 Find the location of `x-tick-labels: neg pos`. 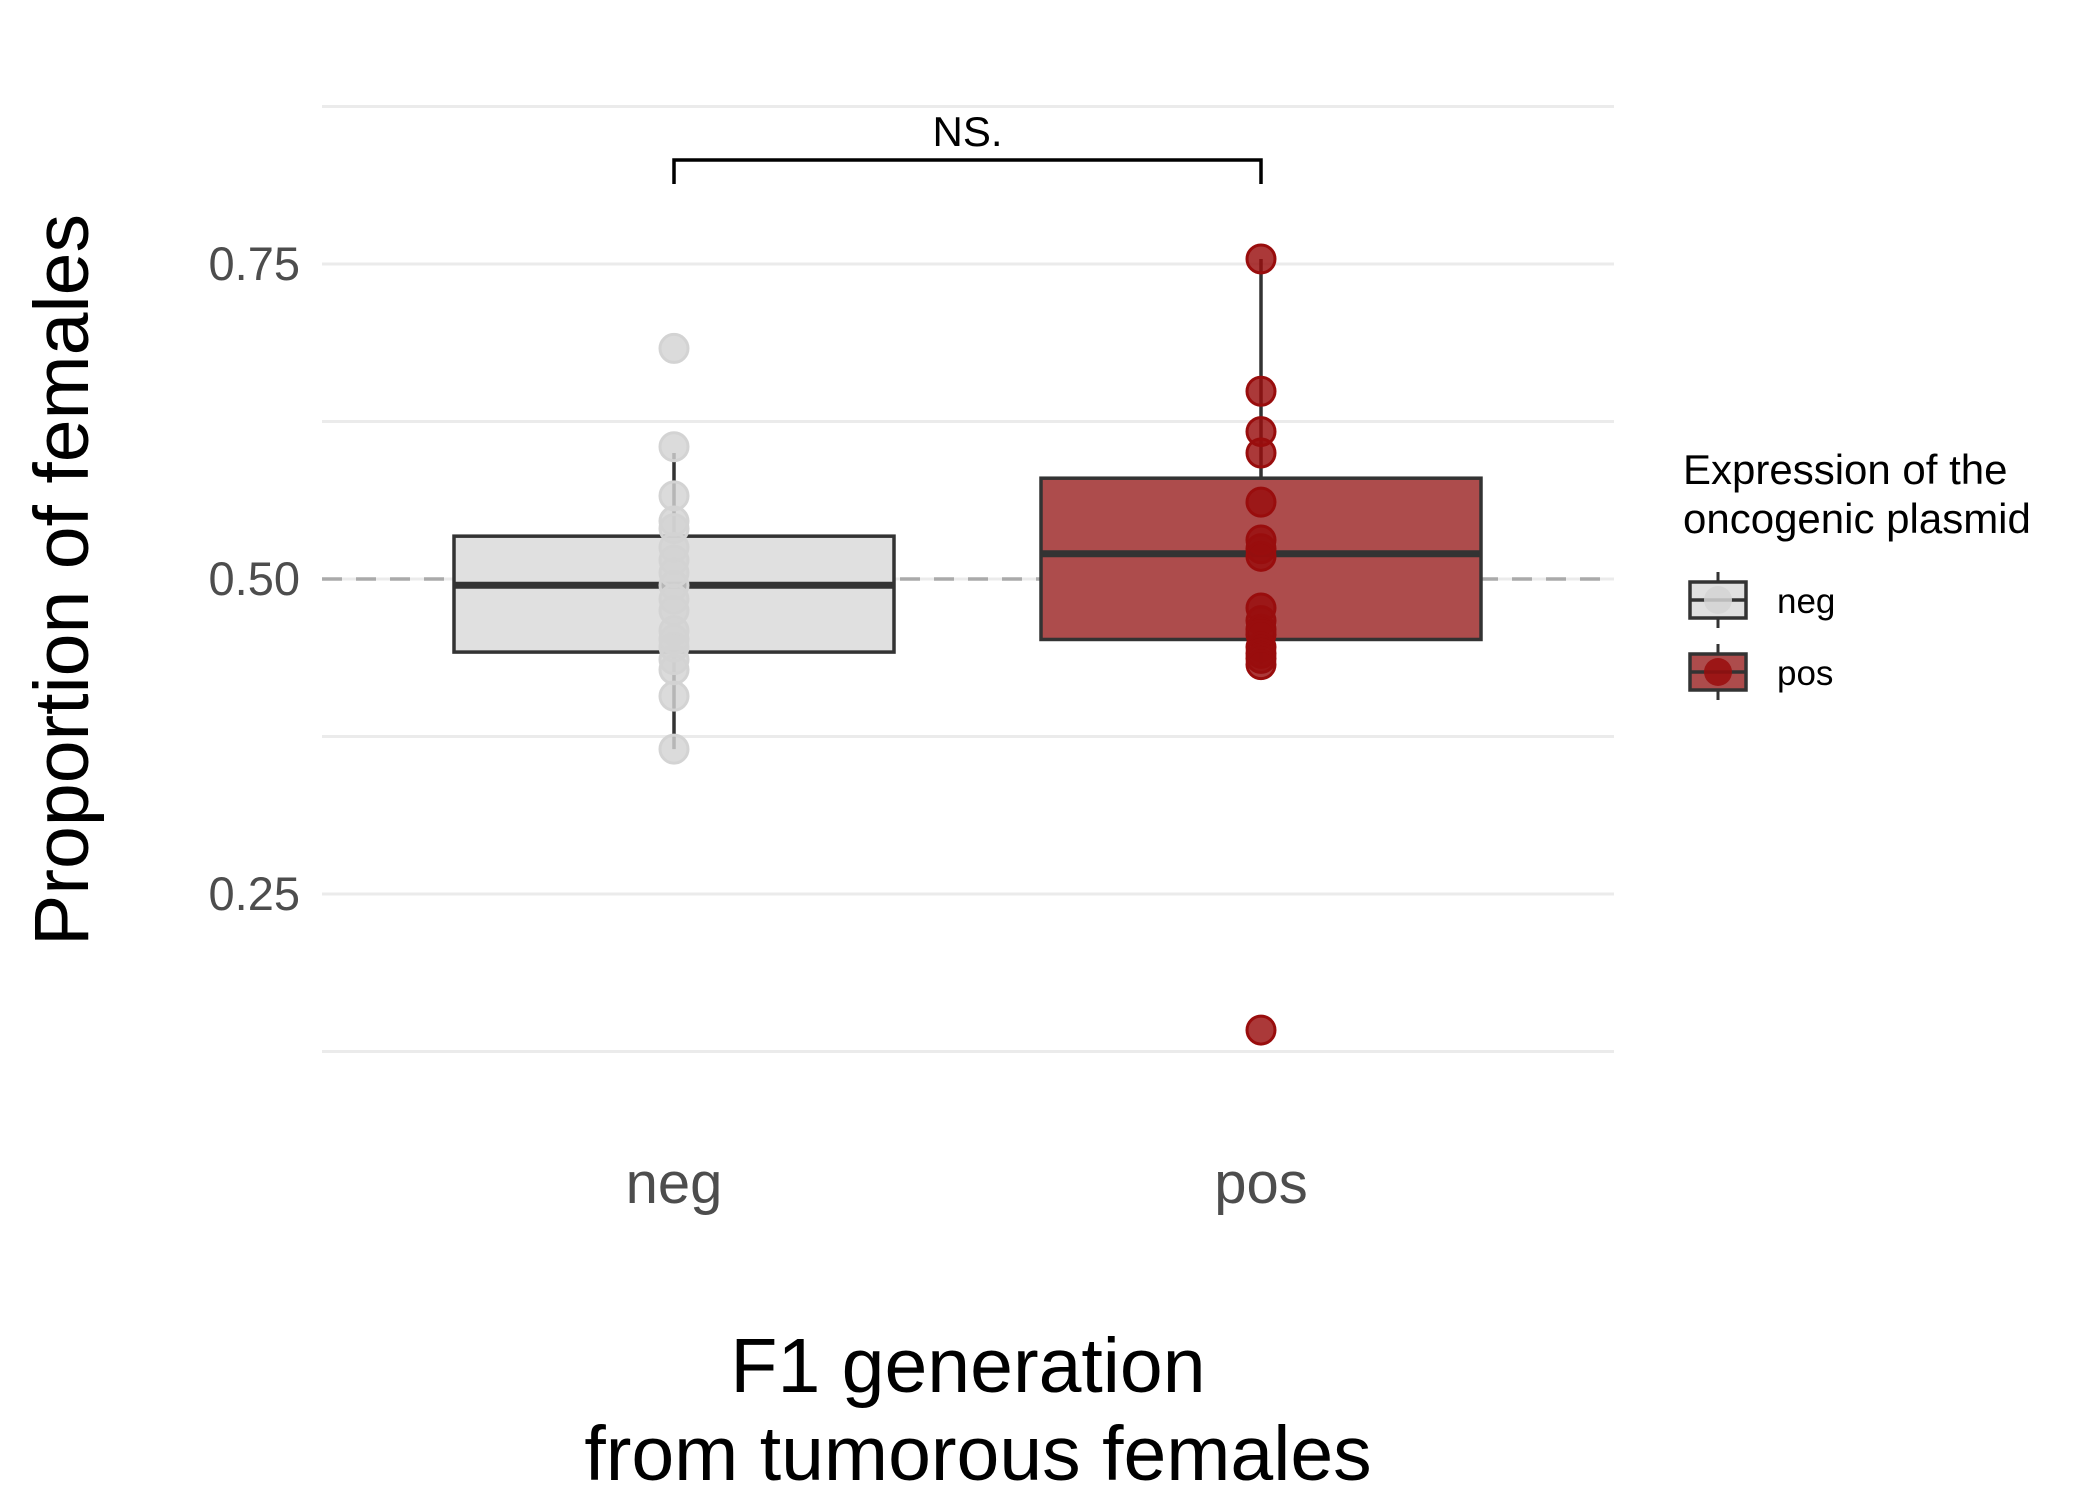

x-tick-labels: neg pos is located at coordinates (967, 1183).